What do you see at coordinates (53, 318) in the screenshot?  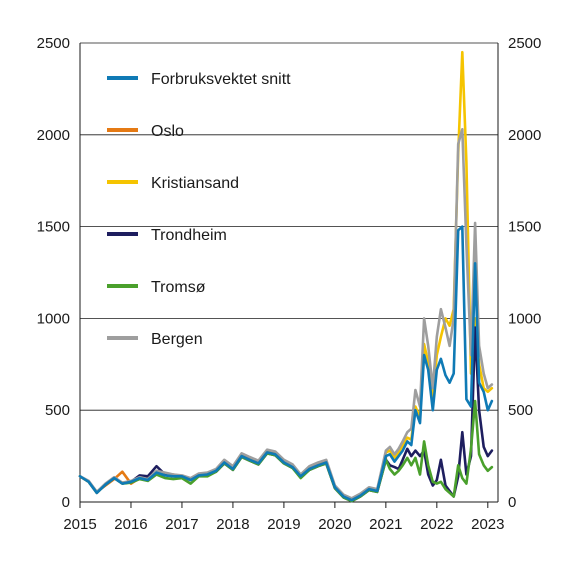 I see `y-tick-label-left: 1000` at bounding box center [53, 318].